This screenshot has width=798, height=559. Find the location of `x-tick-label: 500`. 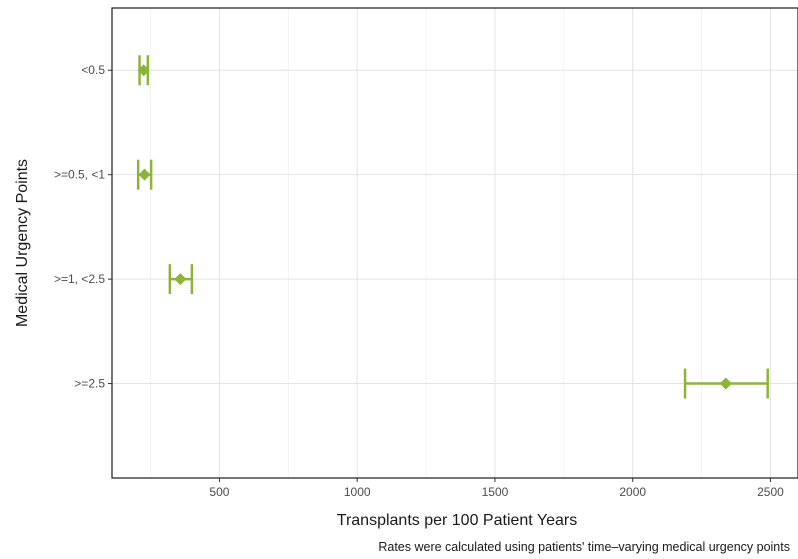

x-tick-label: 500 is located at coordinates (219, 492).